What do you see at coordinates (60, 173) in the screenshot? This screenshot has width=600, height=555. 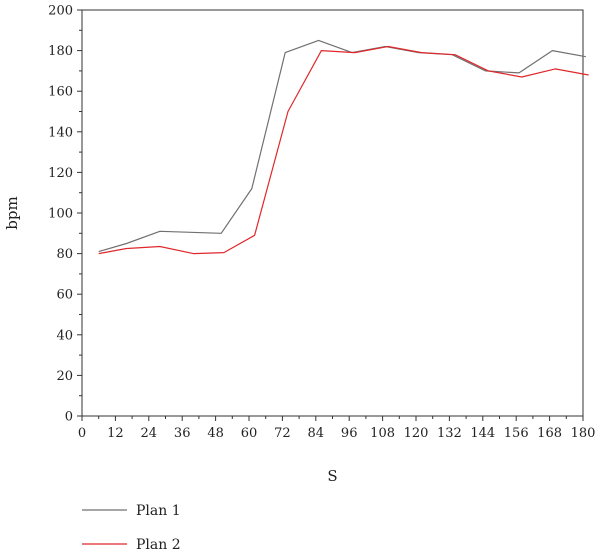 I see `y-tick-label: 120` at bounding box center [60, 173].